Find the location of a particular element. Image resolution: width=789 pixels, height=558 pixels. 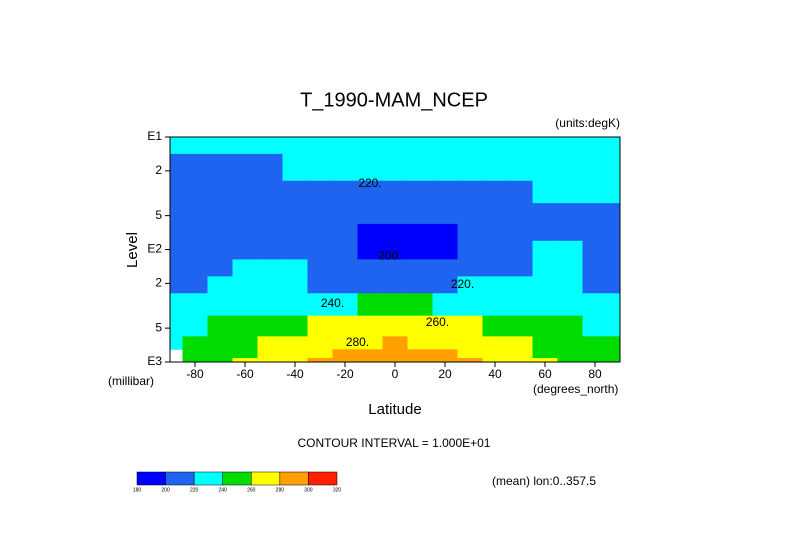

y-axis-label: Level is located at coordinates (132, 250).